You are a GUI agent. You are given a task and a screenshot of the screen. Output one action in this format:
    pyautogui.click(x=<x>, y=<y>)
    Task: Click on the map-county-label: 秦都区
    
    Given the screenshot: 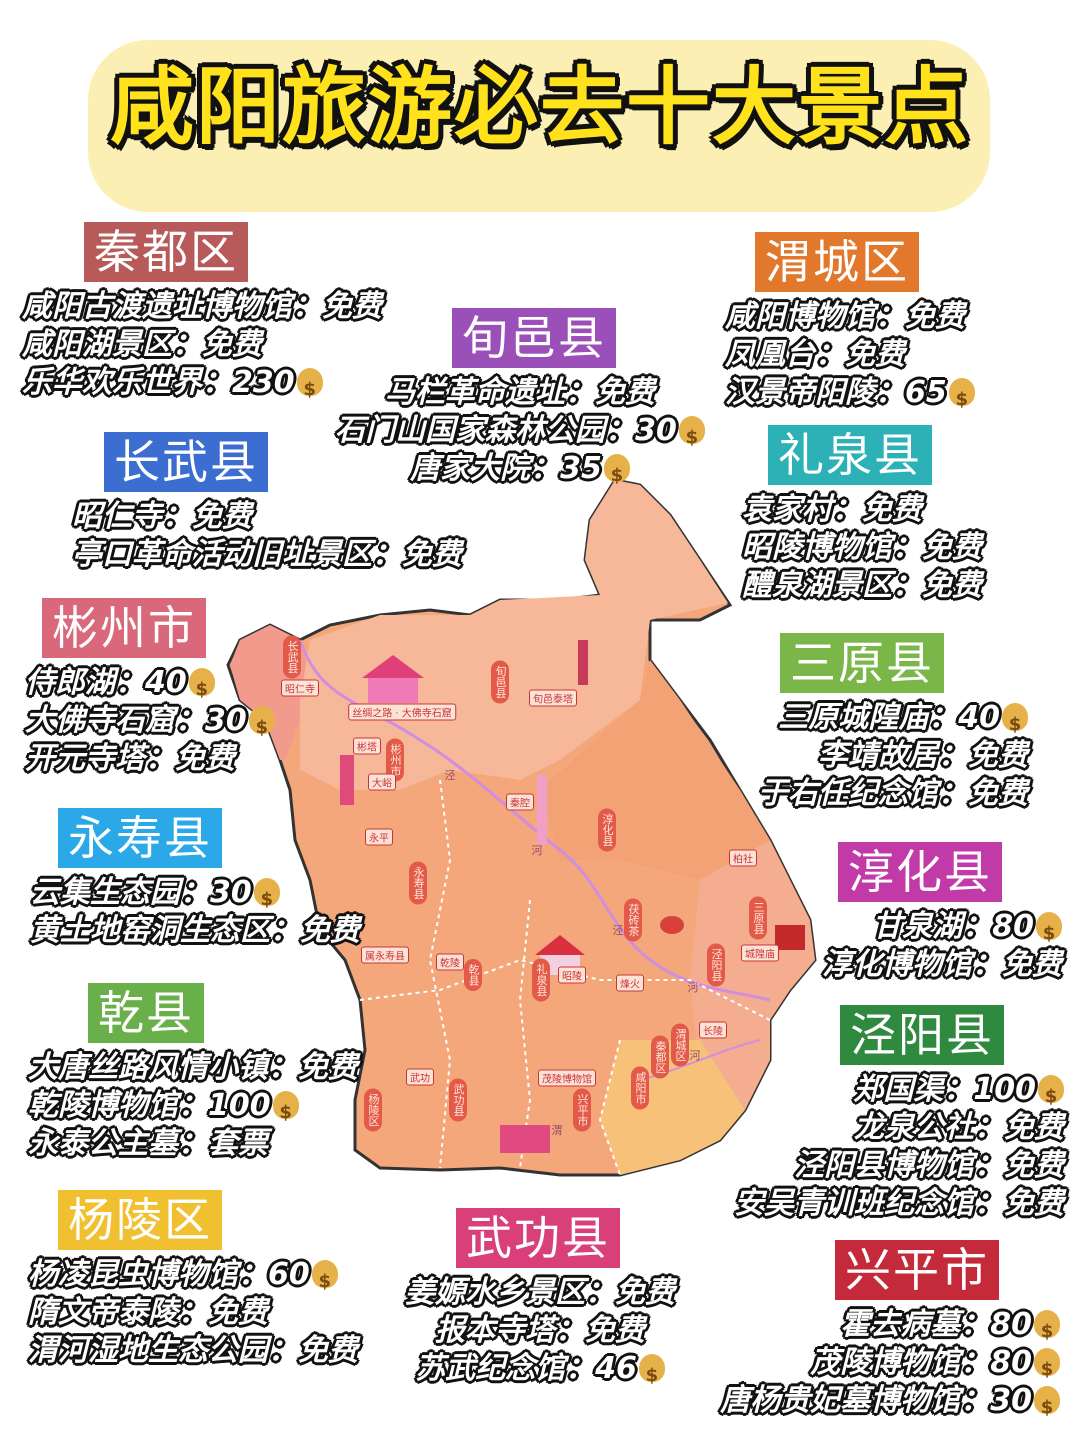 What is the action you would take?
    pyautogui.click(x=660, y=1057)
    